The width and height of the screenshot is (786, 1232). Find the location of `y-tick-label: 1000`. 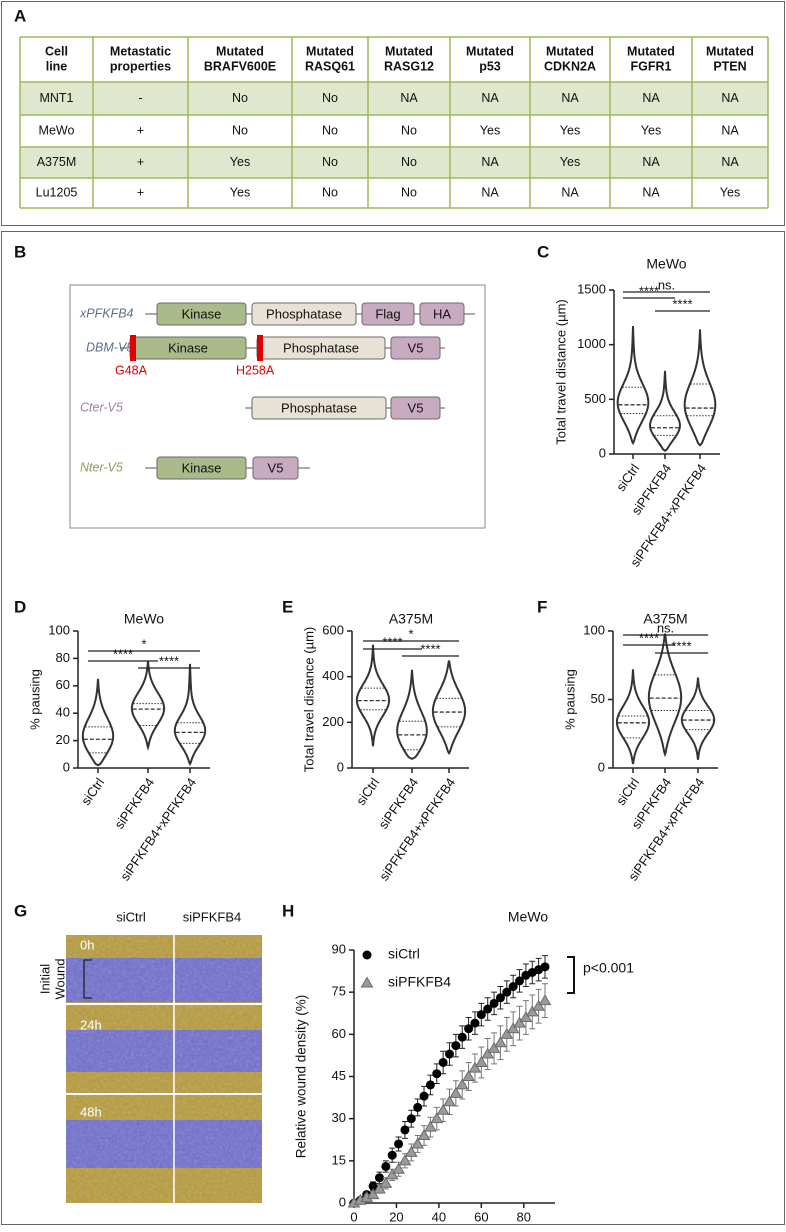

y-tick-label: 1000 is located at coordinates (591, 343).